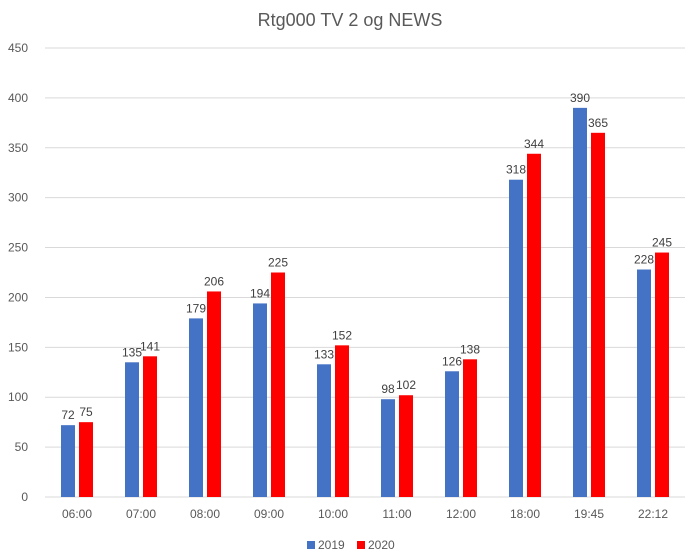 The width and height of the screenshot is (700, 560). I want to click on x-tick-label: 12:00, so click(461, 514).